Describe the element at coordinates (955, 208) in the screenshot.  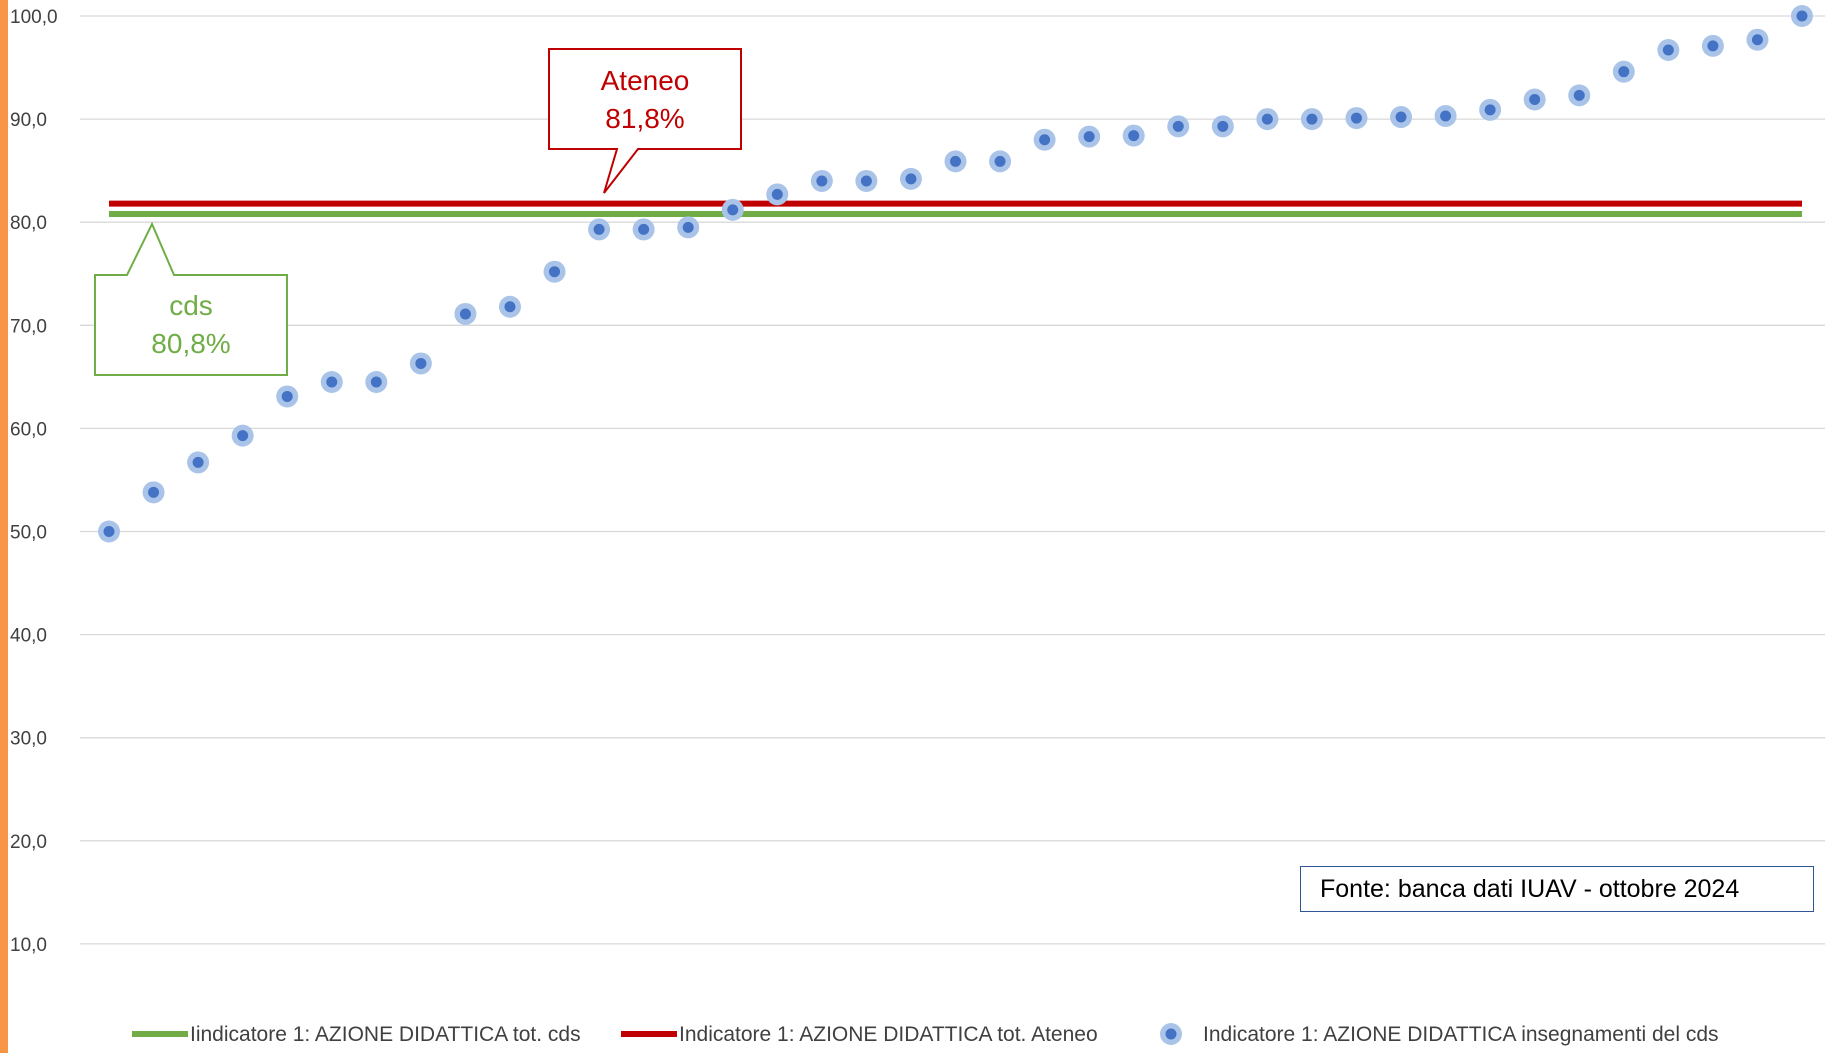
I see `reference-lines` at that location.